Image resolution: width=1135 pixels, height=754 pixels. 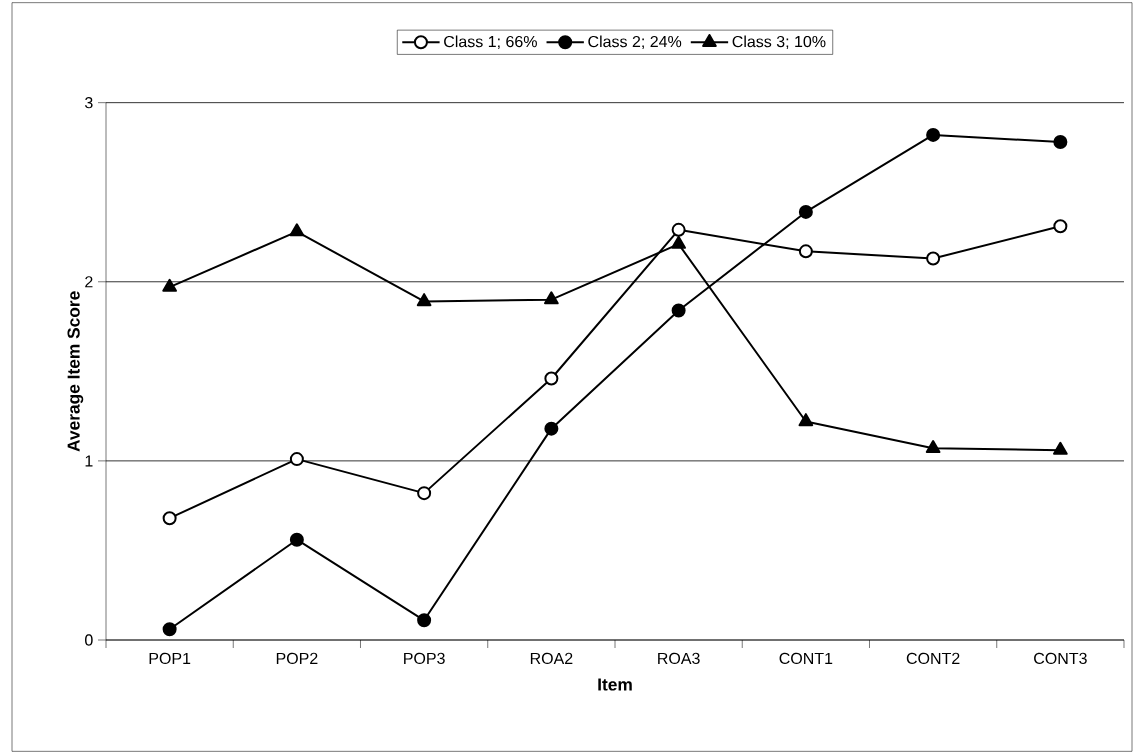 I want to click on x-tick-label: POP1, so click(x=170, y=658).